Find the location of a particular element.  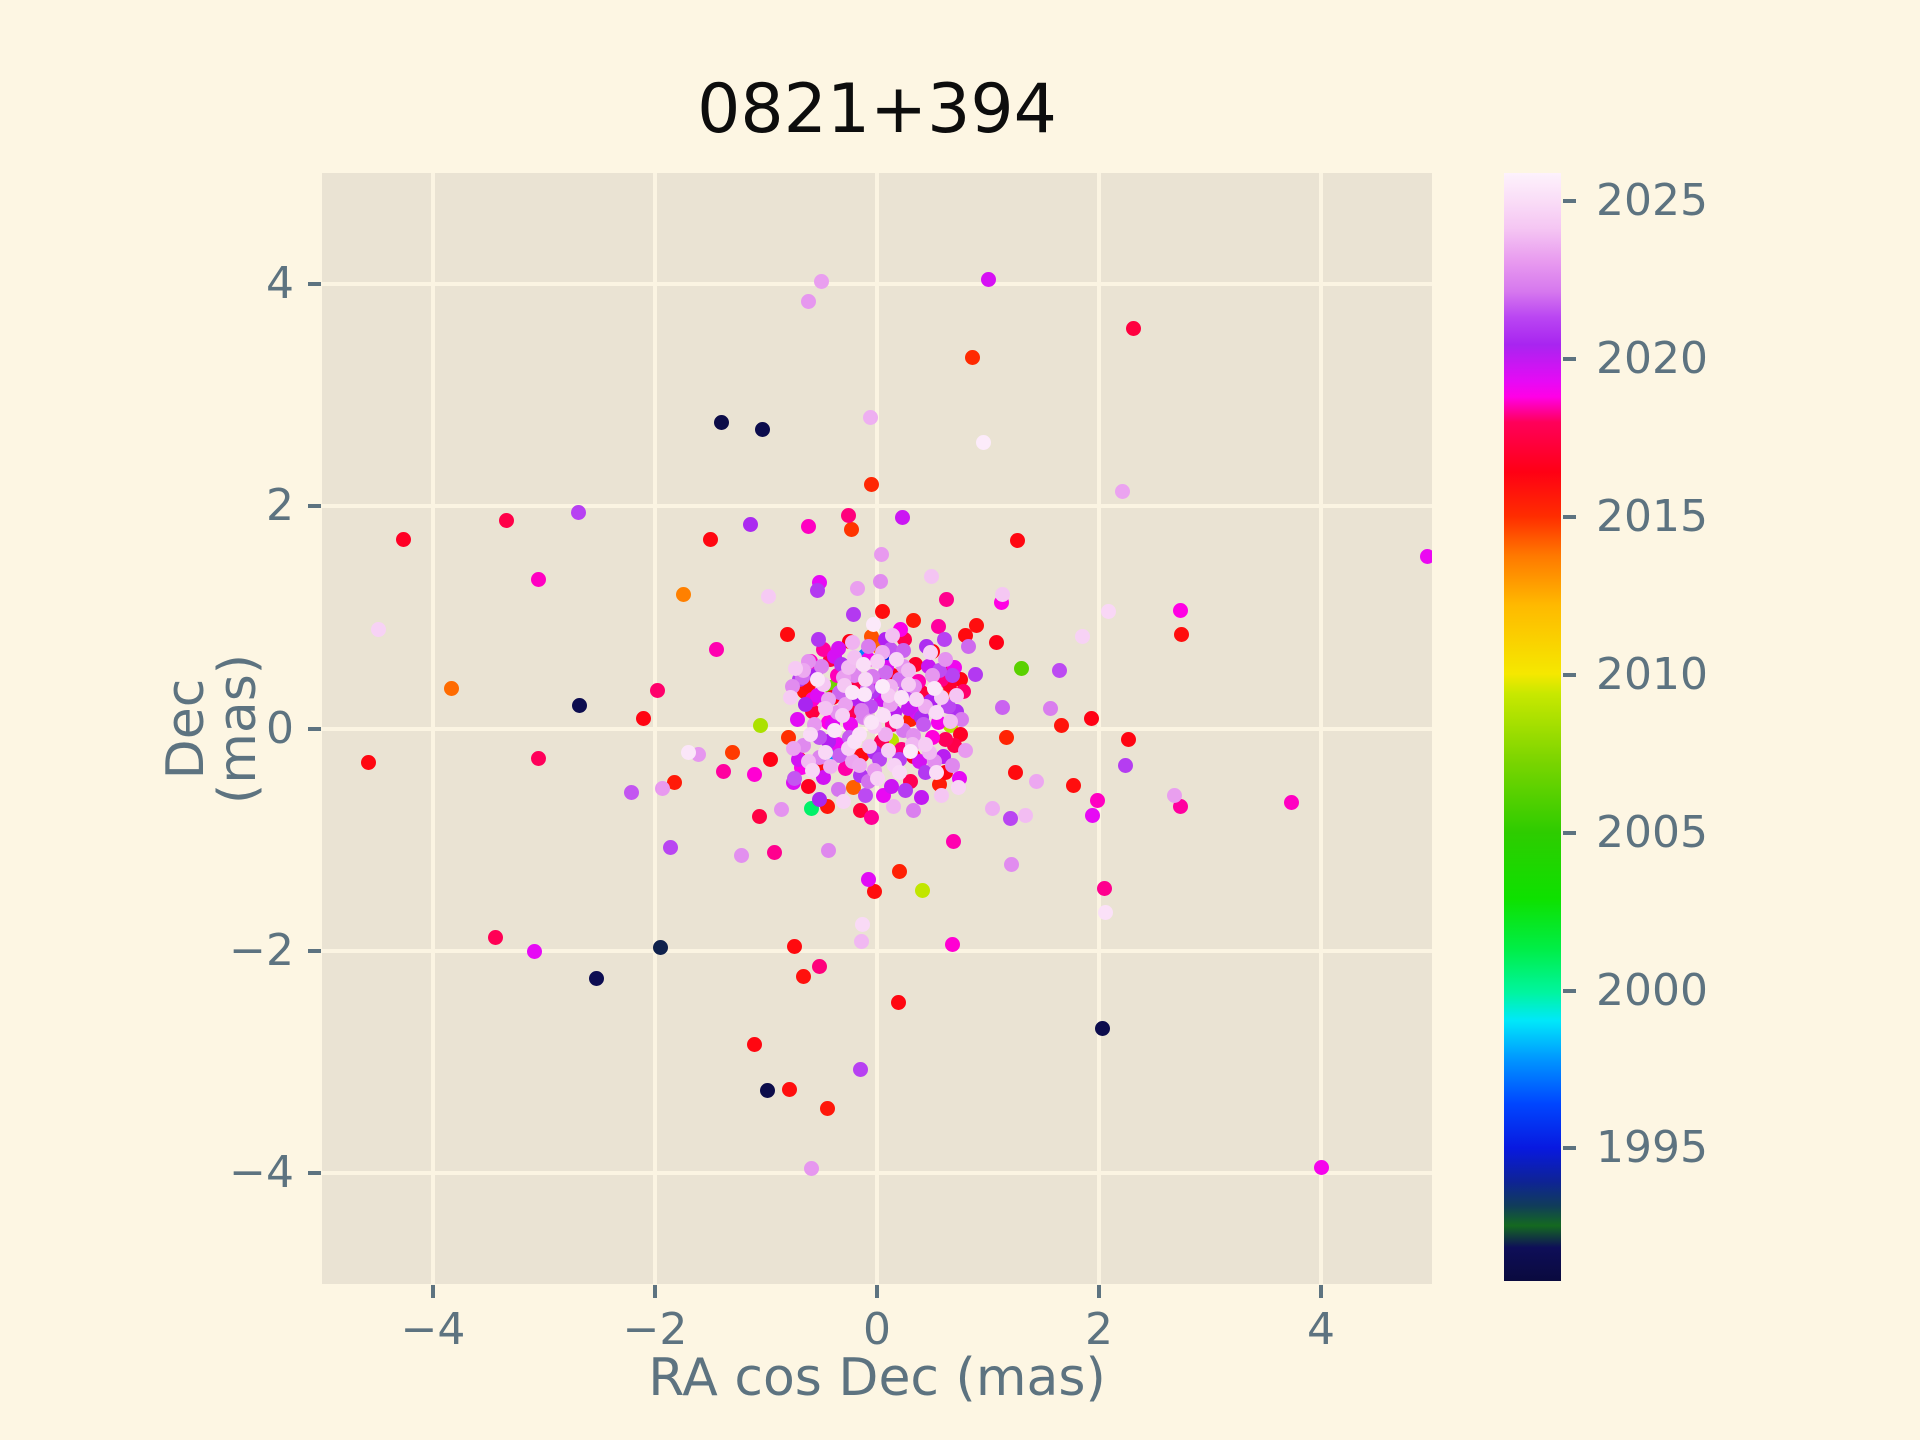

x-tick-label: 0 is located at coordinates (877, 1329).